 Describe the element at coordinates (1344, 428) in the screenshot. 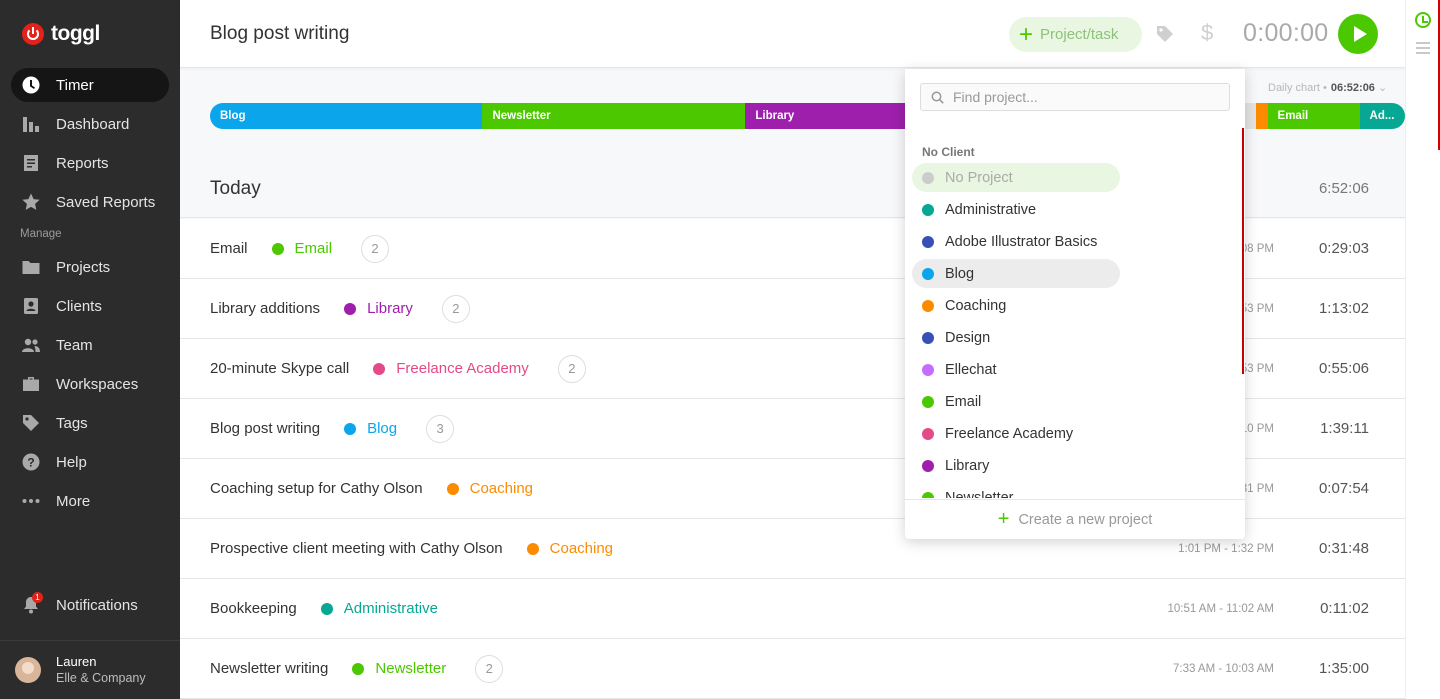

I see `entry-duration: 1:39:11` at that location.